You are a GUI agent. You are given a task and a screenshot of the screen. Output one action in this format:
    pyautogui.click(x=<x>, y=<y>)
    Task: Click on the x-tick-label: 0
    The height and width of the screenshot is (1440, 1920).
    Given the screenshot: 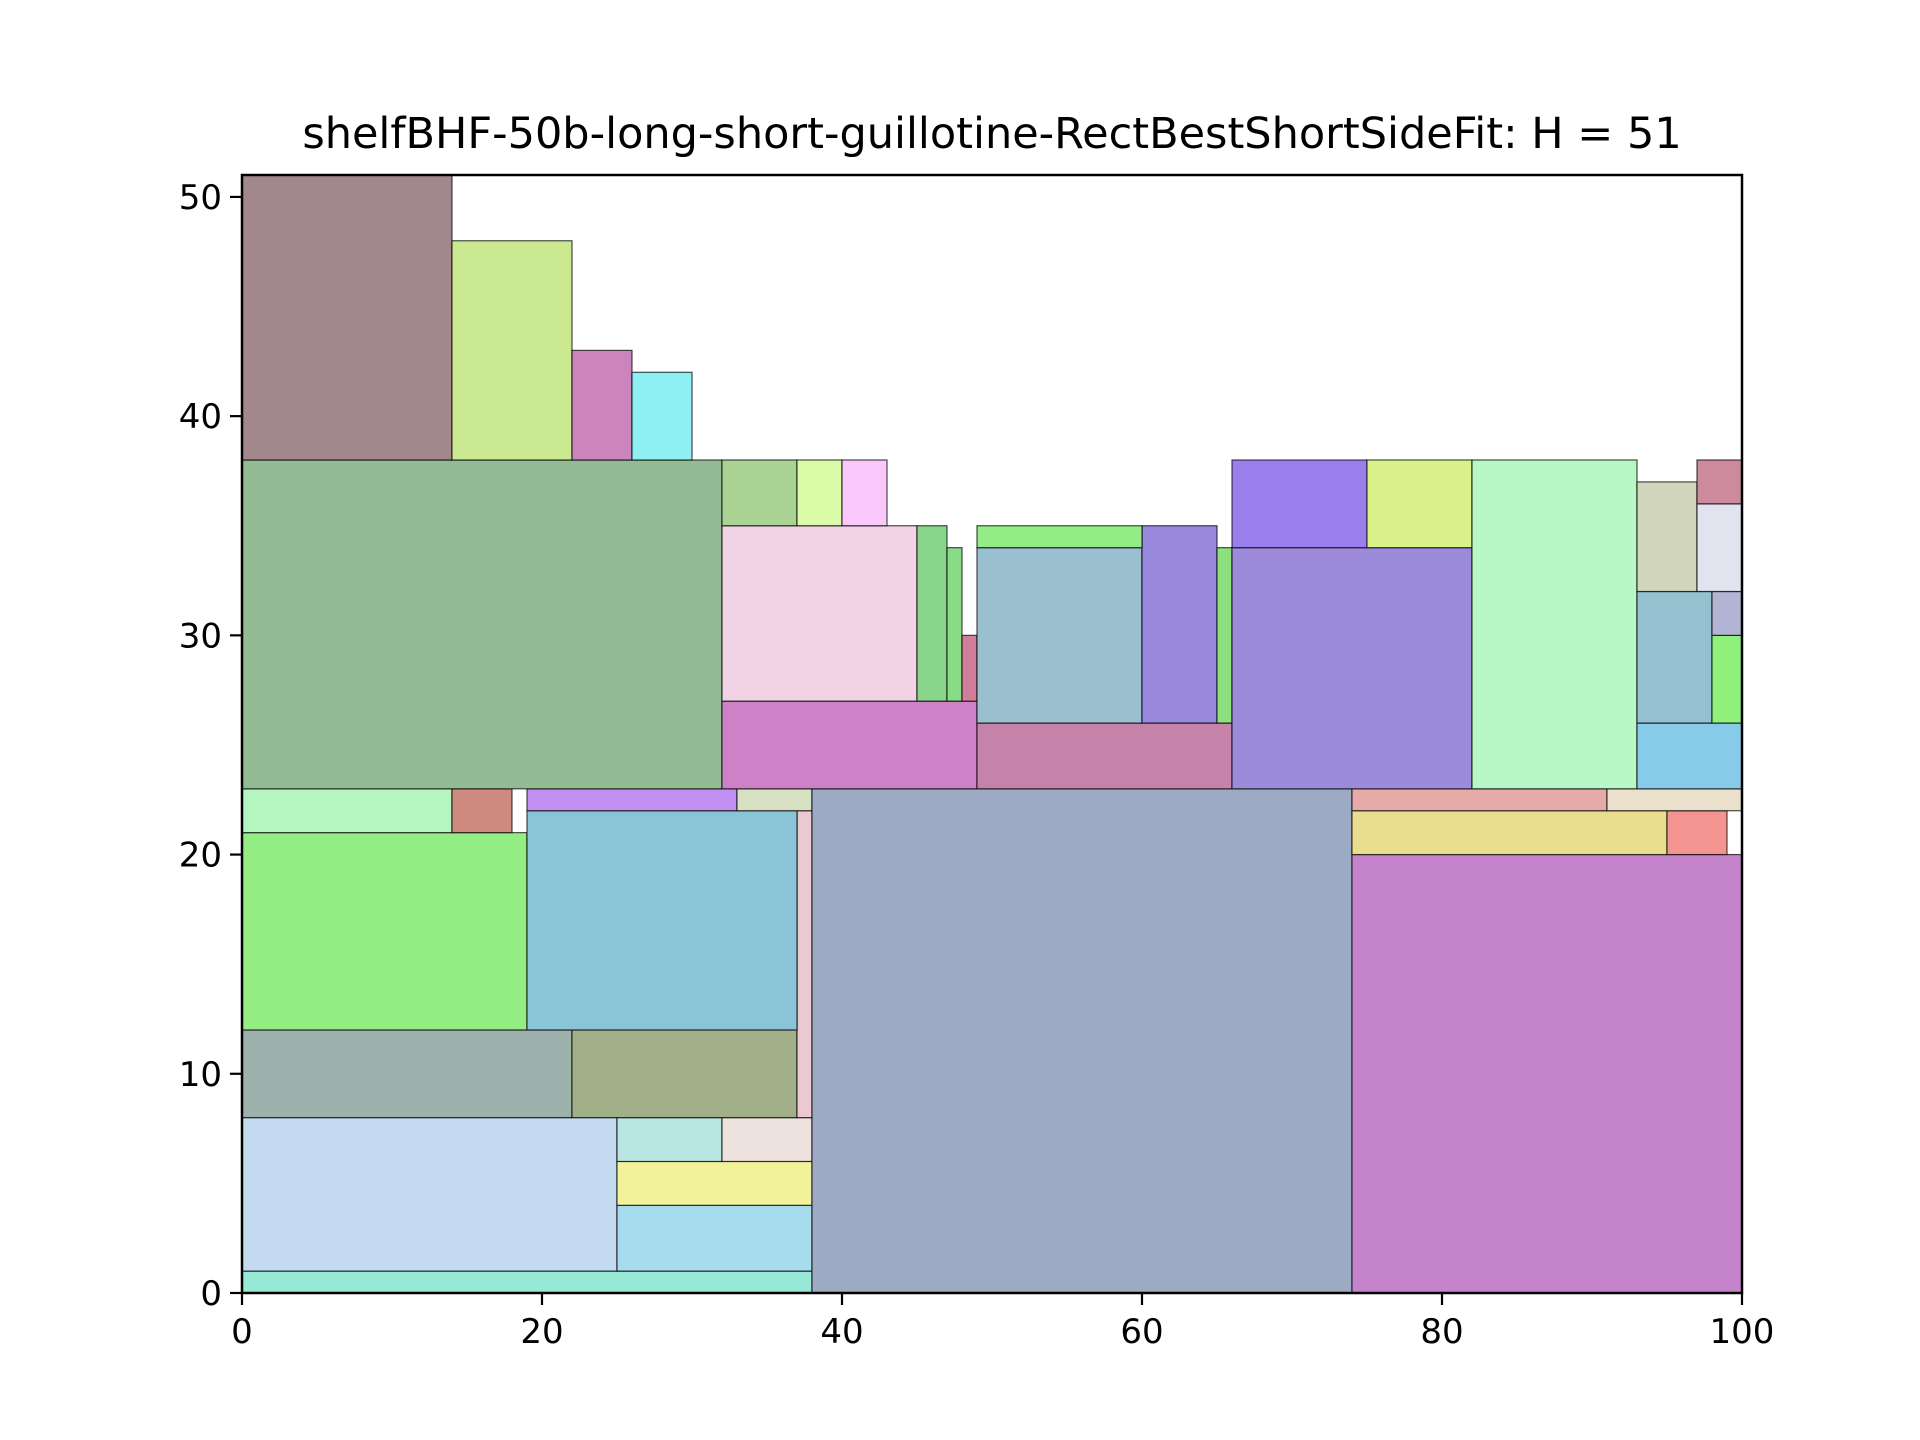 What is the action you would take?
    pyautogui.click(x=242, y=1332)
    